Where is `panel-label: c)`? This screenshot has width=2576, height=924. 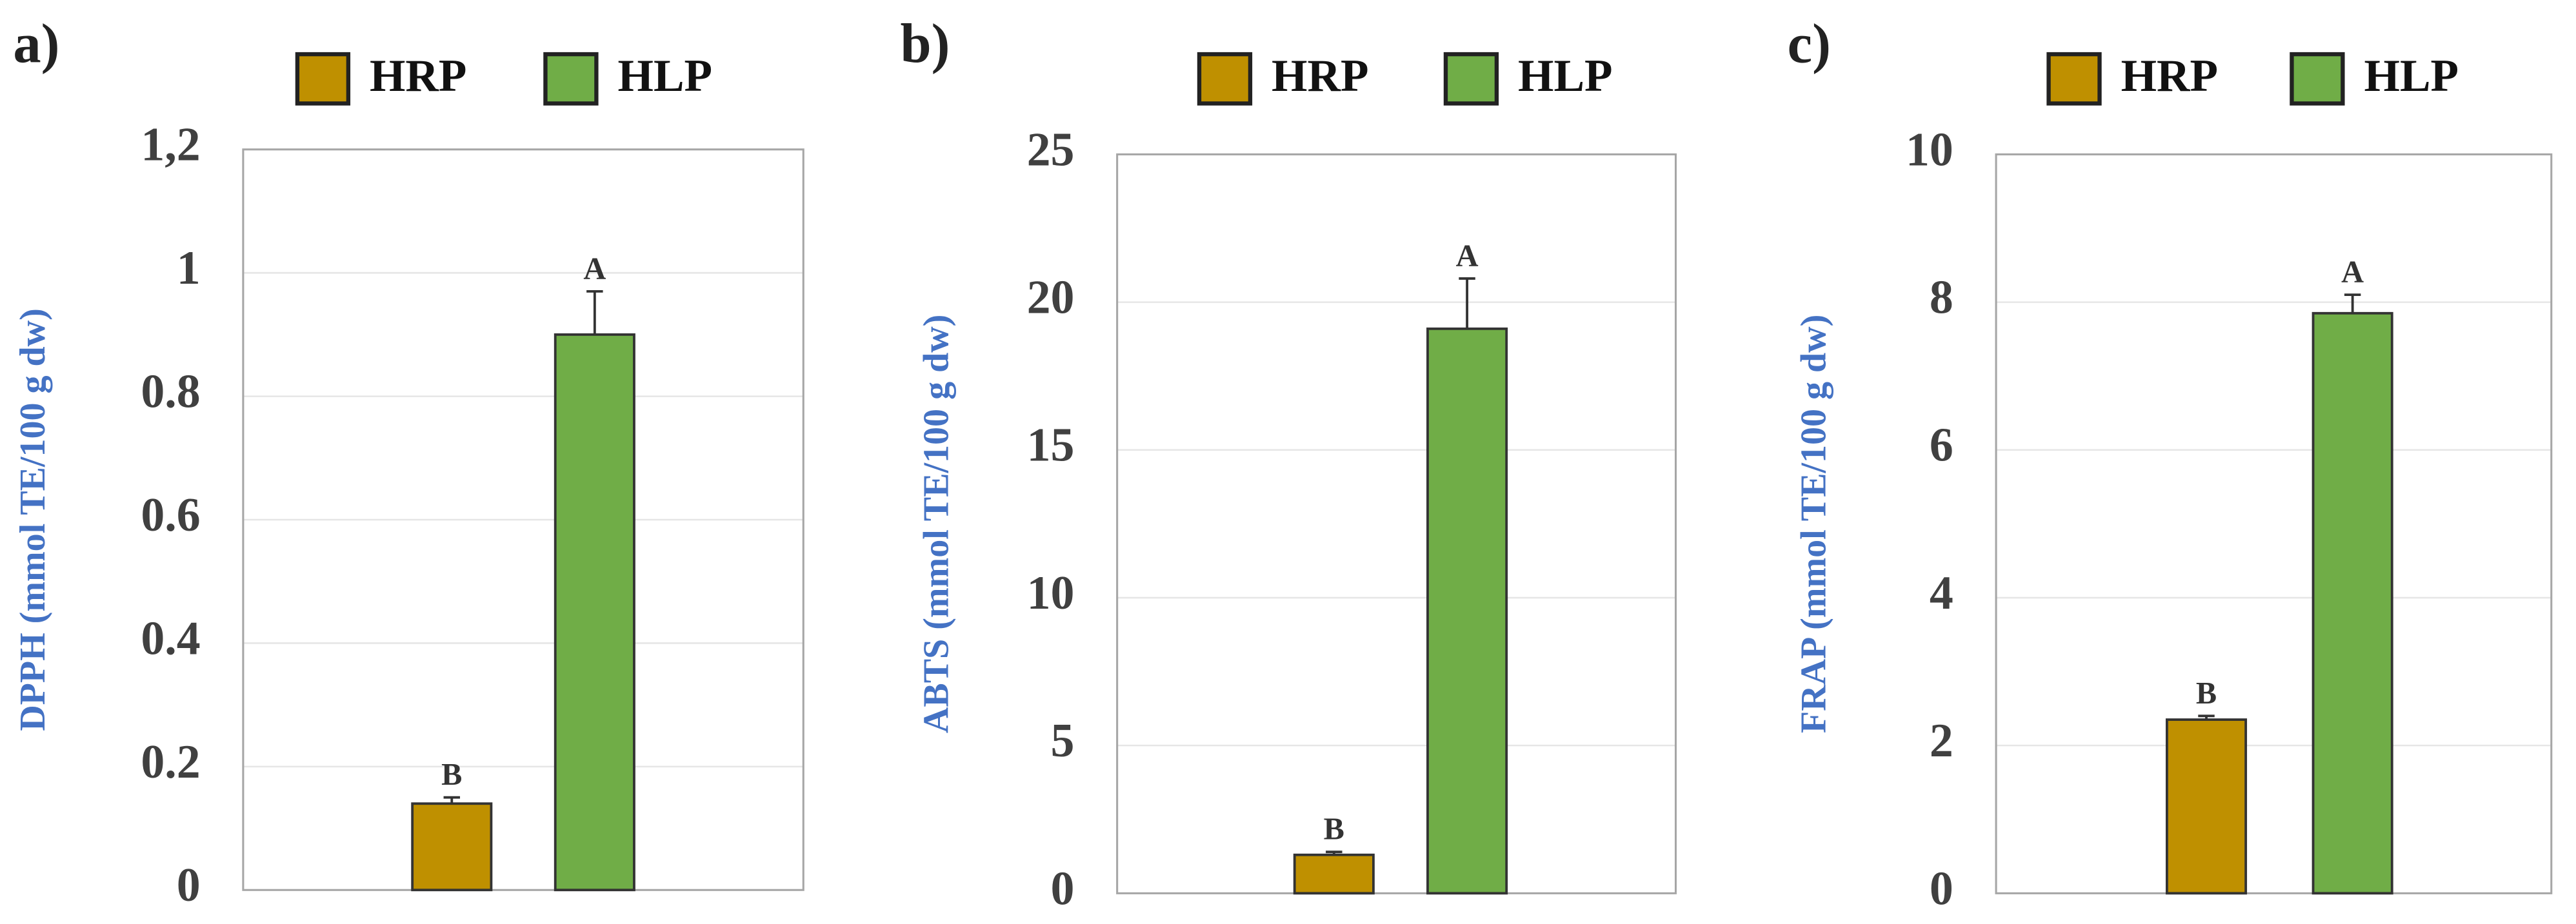 panel-label: c) is located at coordinates (1809, 43).